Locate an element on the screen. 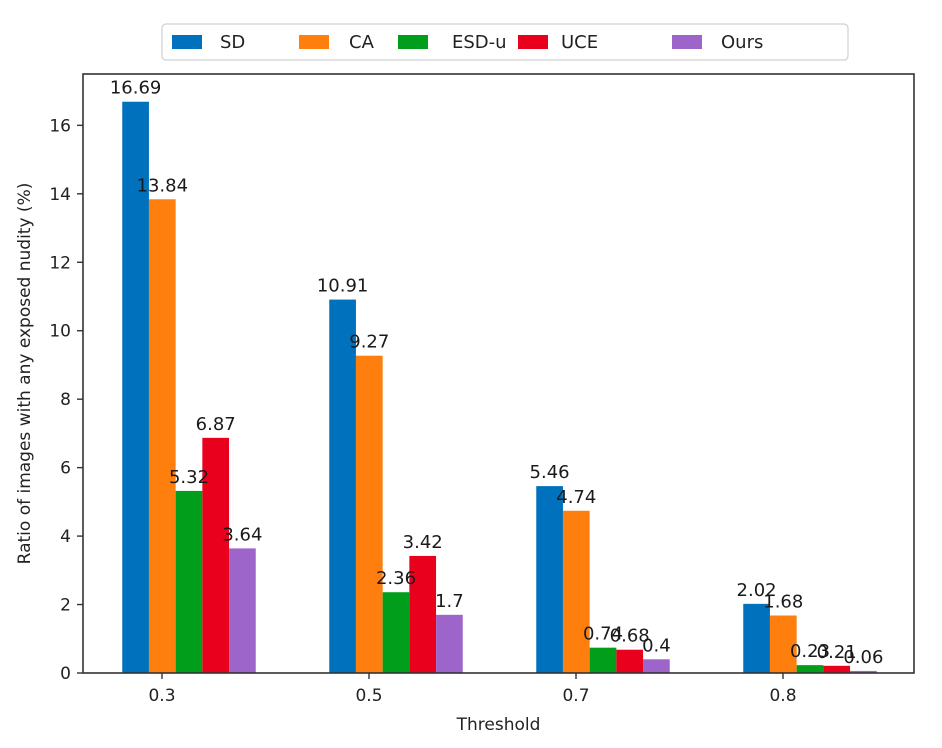  x-tick-label: 0.7 is located at coordinates (575, 696).